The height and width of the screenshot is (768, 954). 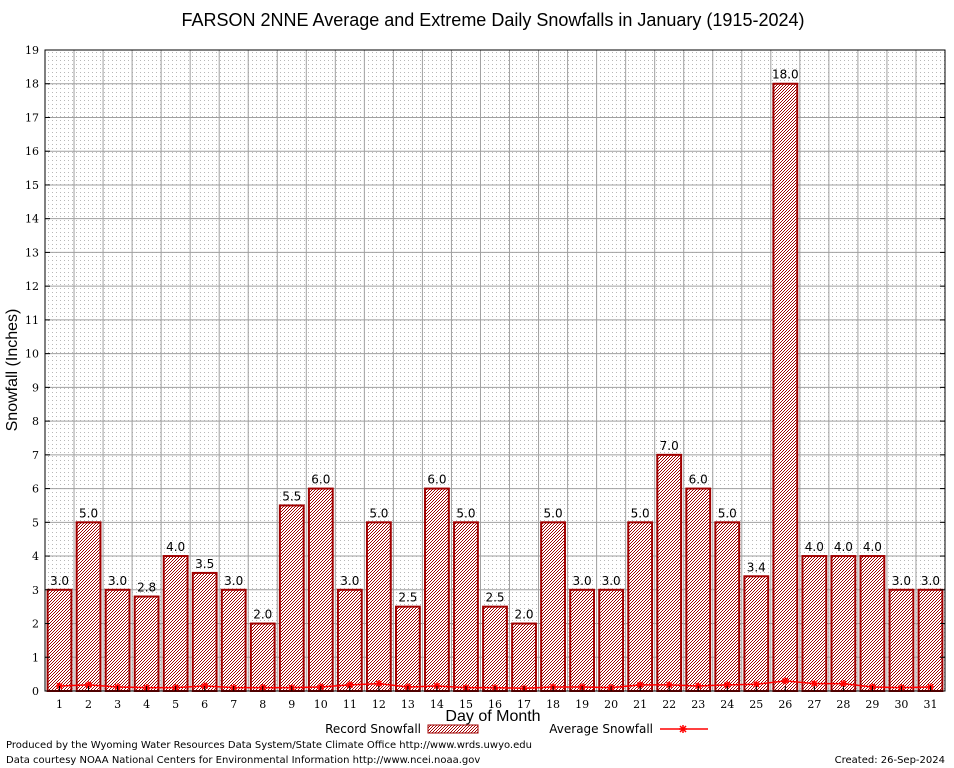 What do you see at coordinates (35, 421) in the screenshot?
I see `y-tick-label-8: 8` at bounding box center [35, 421].